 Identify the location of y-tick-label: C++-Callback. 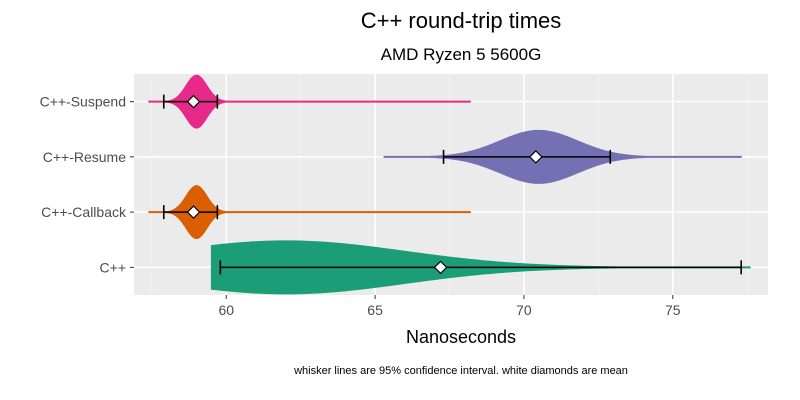
(84, 212).